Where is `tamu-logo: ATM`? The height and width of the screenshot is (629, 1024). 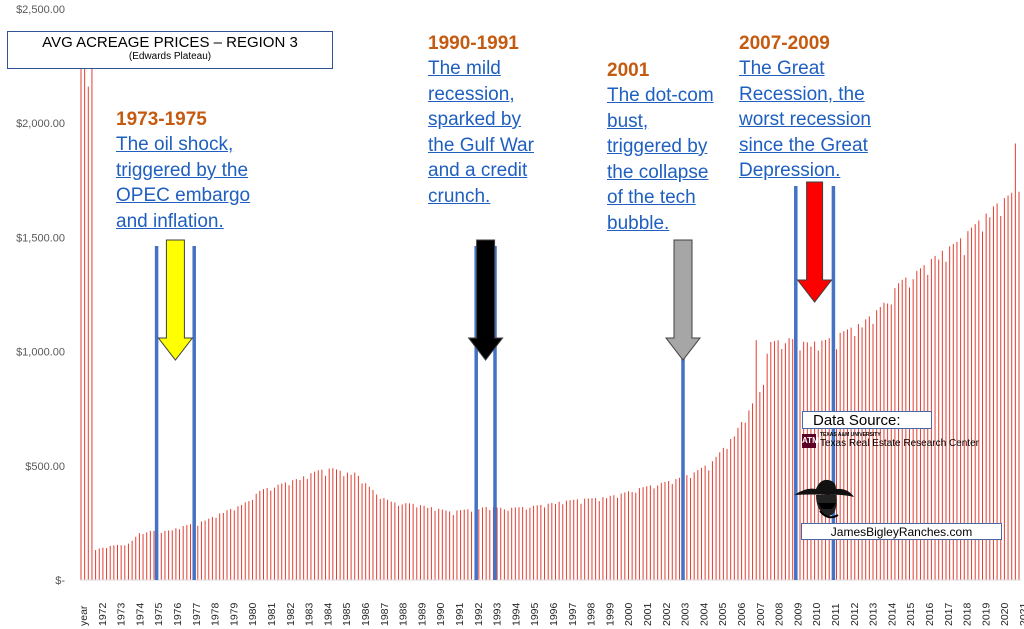 tamu-logo: ATM is located at coordinates (810, 440).